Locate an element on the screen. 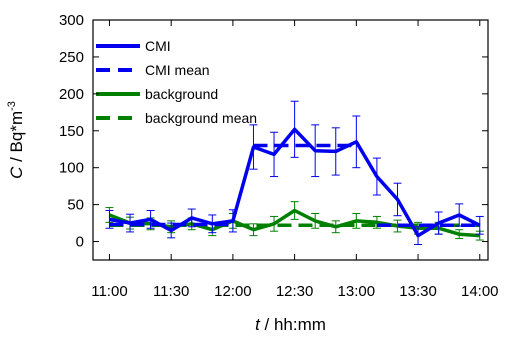  y-axis-title: C / Bq*m-3 is located at coordinates (16, 140).